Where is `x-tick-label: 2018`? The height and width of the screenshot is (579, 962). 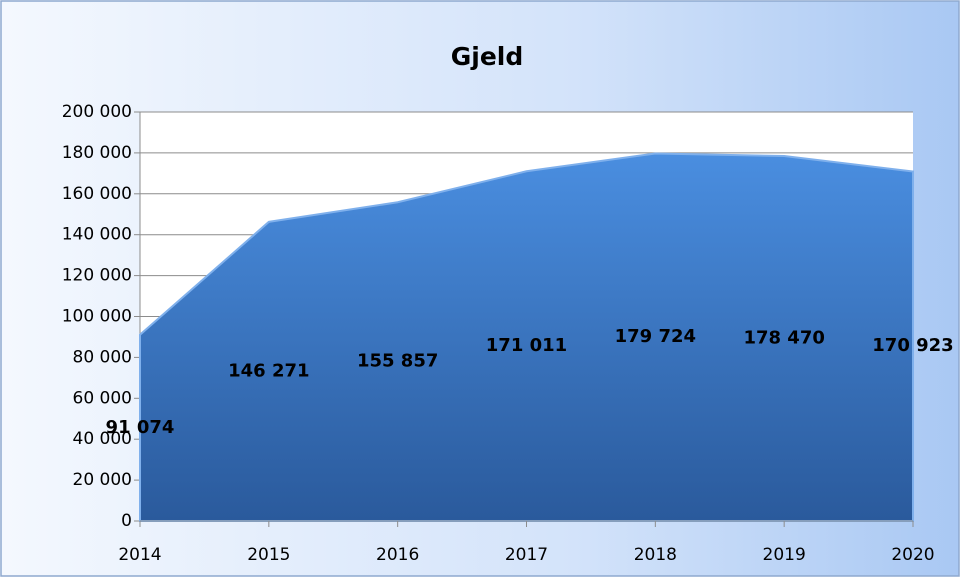
x-tick-label: 2018 is located at coordinates (655, 555).